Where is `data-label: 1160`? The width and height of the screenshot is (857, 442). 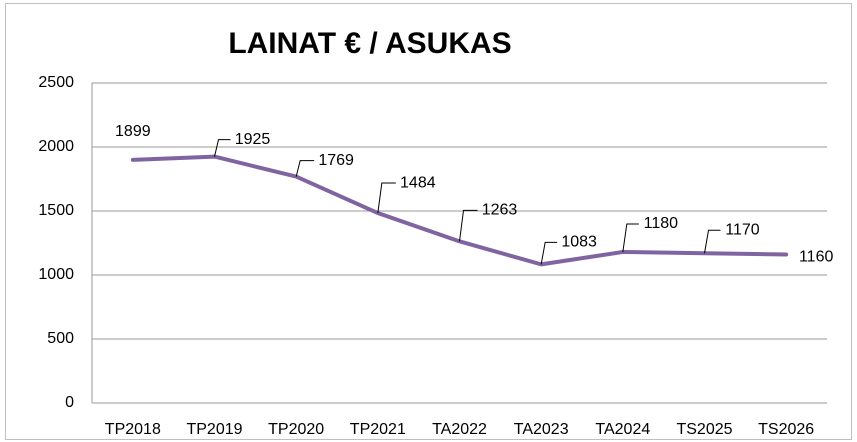
data-label: 1160 is located at coordinates (816, 257).